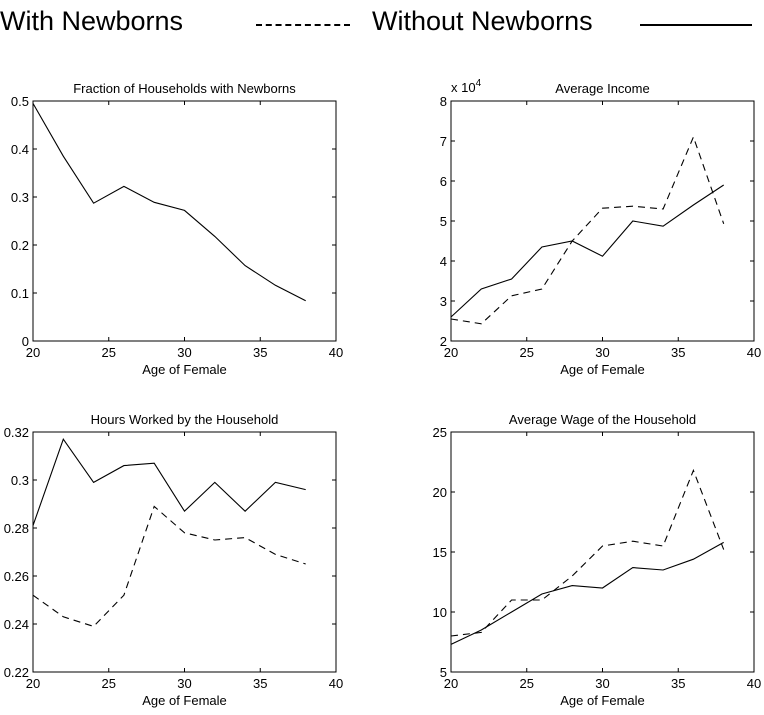 The height and width of the screenshot is (715, 764). I want to click on y-axis-exponent-label: x 104, so click(466, 86).